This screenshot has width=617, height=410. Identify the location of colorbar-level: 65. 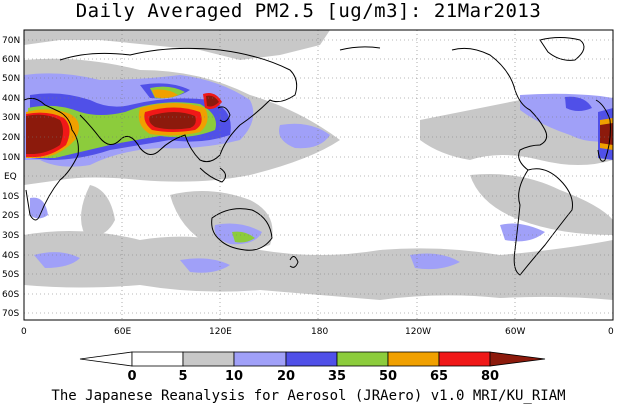
(439, 376).